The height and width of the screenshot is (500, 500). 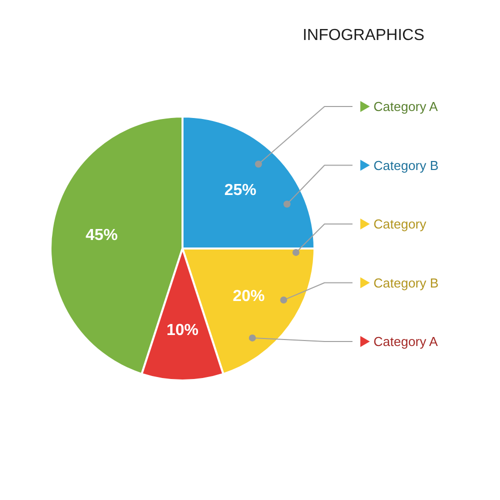 I want to click on chart-title: INFOGRAPHICS, so click(x=363, y=35).